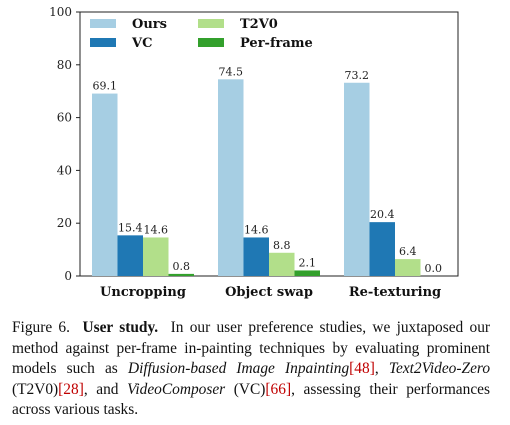 The width and height of the screenshot is (510, 425). Describe the element at coordinates (176, 389) in the screenshot. I see `caption-model-3: VideoComposer` at that location.